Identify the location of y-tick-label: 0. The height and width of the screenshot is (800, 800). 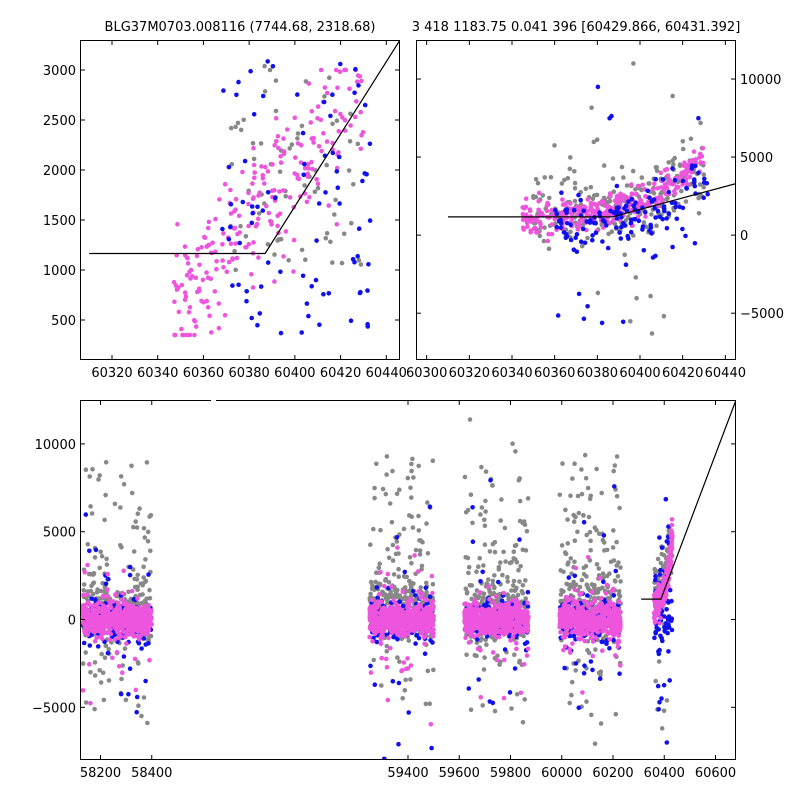
(744, 236).